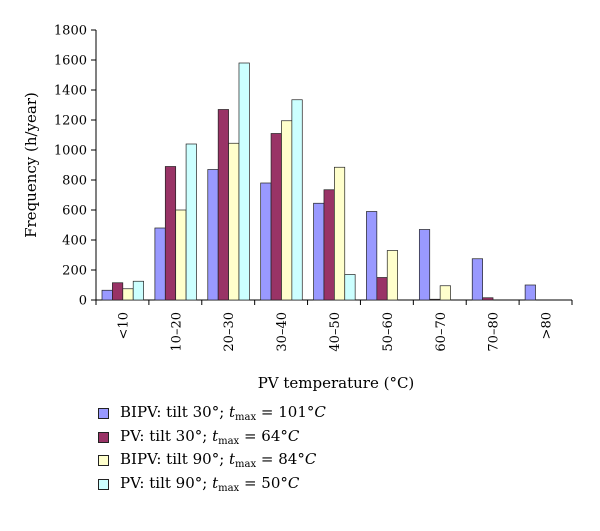 The image size is (600, 531). What do you see at coordinates (74, 211) in the screenshot?
I see `y-tick-label: 600` at bounding box center [74, 211].